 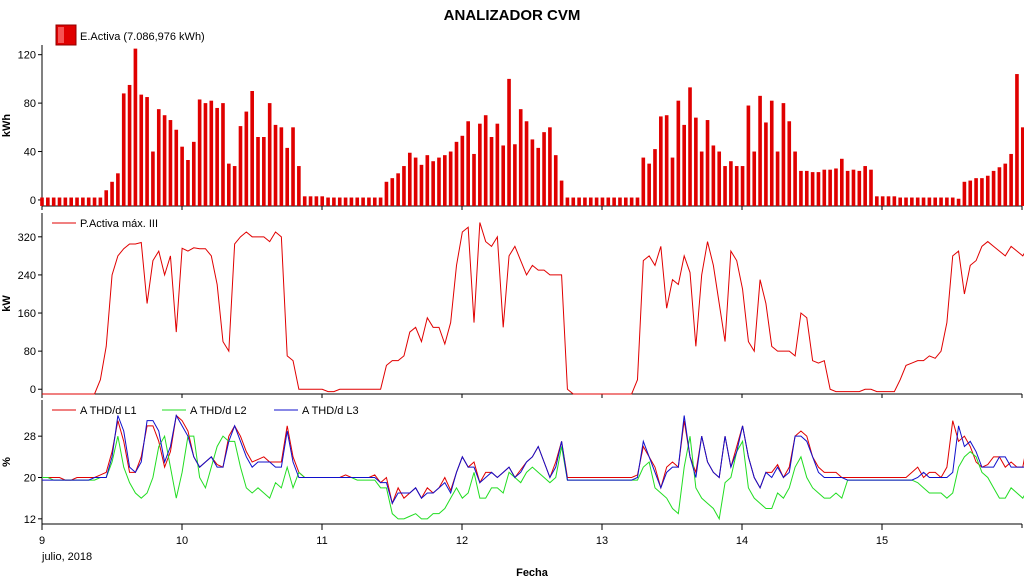 I want to click on energy-legend: E.Activa (7.086,976 kWh), so click(x=130, y=35).